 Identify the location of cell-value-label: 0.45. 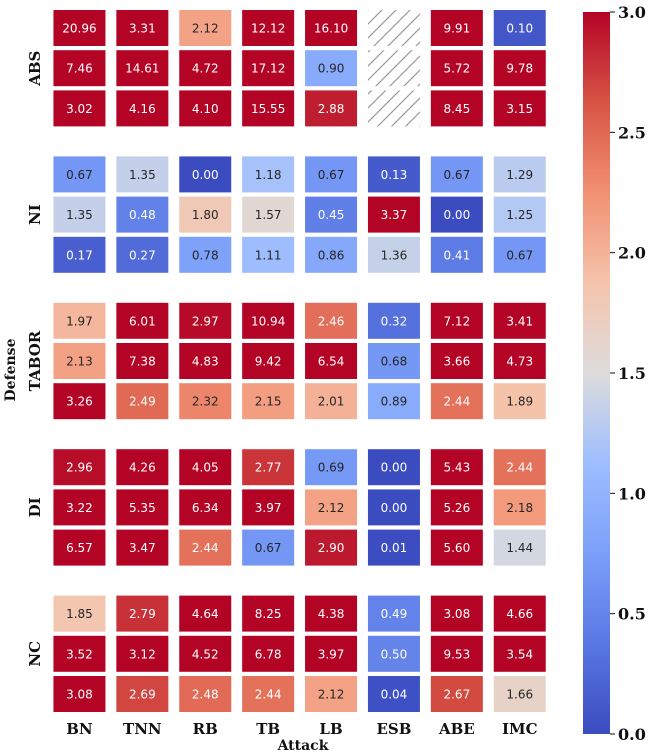
(331, 215).